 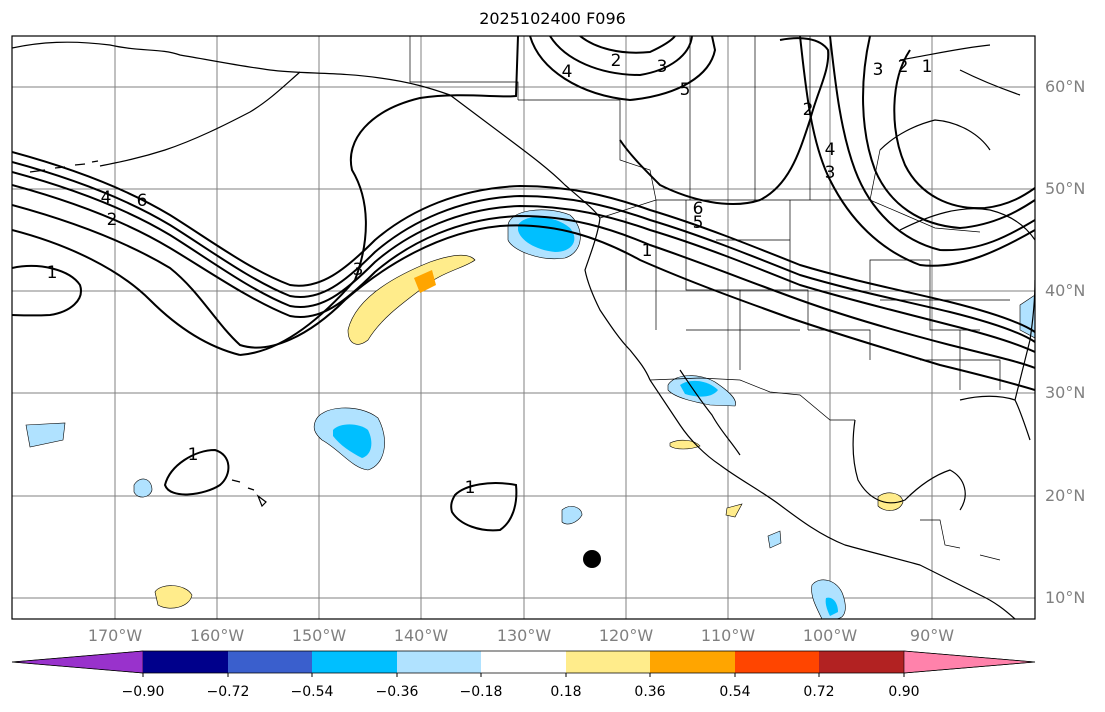 I want to click on coast-alaska-south, so click(x=200, y=119).